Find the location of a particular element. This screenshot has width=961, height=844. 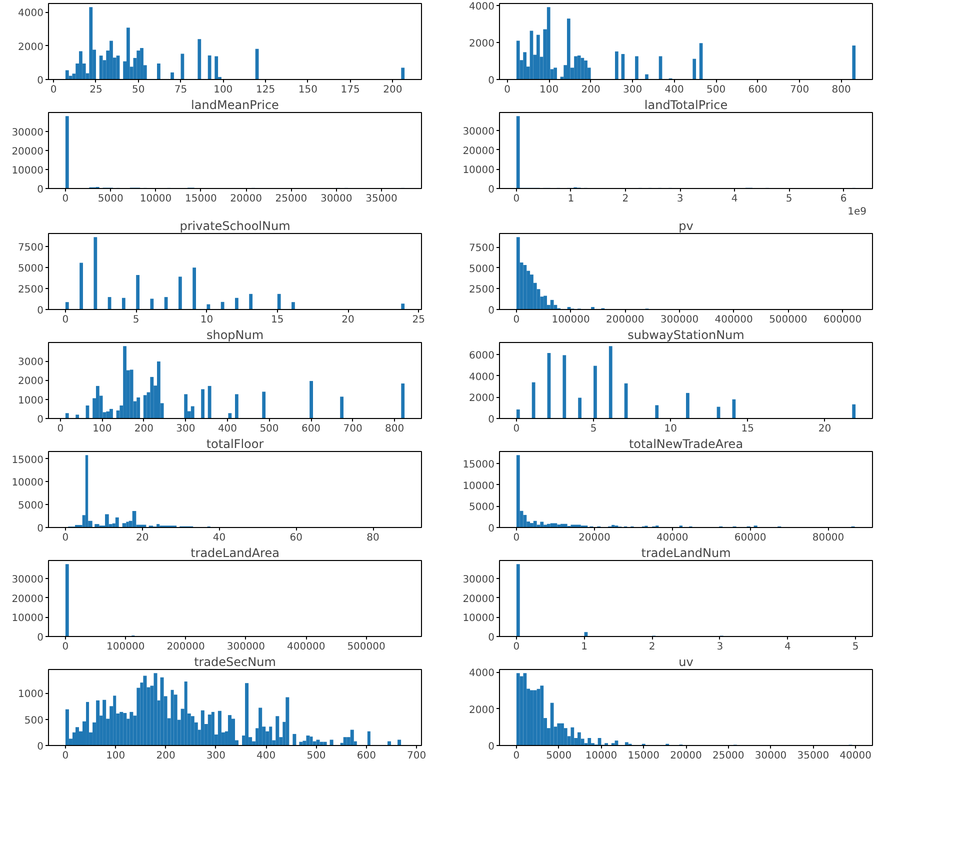

x-tick-label: 4 is located at coordinates (734, 199).